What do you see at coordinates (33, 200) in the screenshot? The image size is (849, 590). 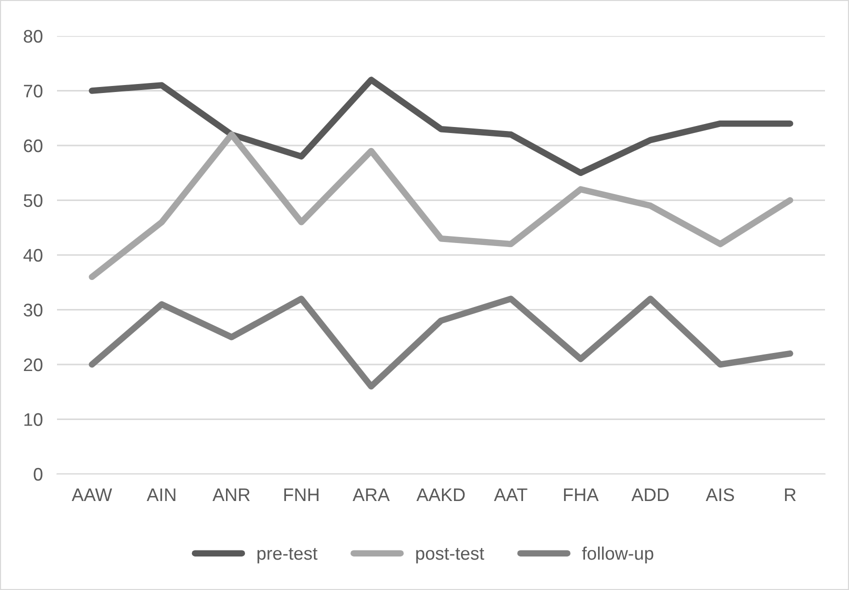 I see `y-tick-label: 50` at bounding box center [33, 200].